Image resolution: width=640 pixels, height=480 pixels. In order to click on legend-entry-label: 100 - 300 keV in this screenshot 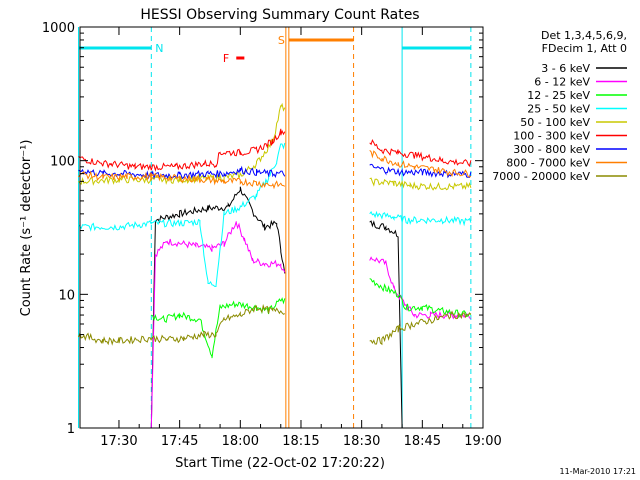, I will do `click(551, 136)`.